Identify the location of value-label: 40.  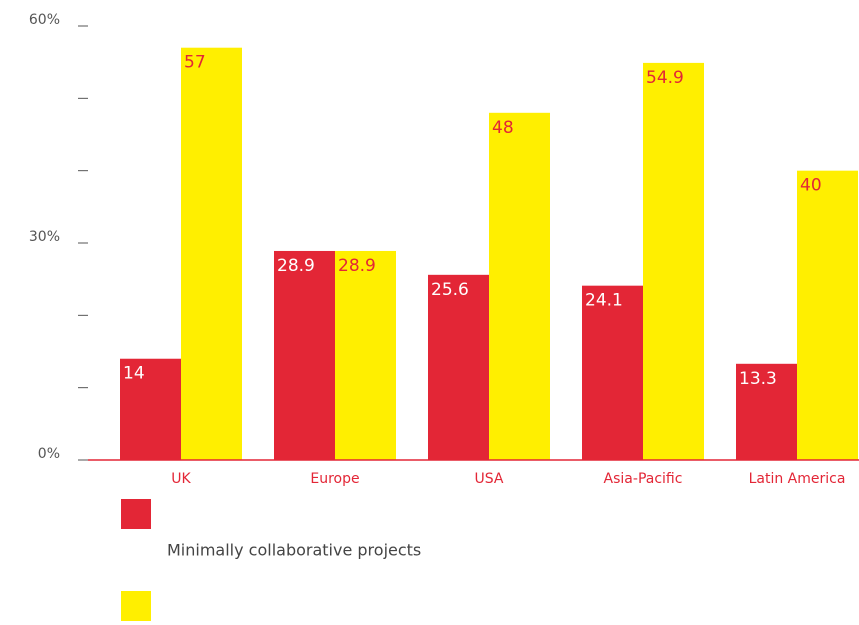
(811, 186).